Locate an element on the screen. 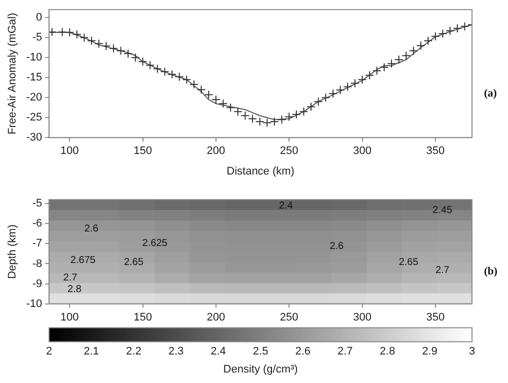 This screenshot has width=508, height=383. y-tick-label: -30 is located at coordinates (34, 138).